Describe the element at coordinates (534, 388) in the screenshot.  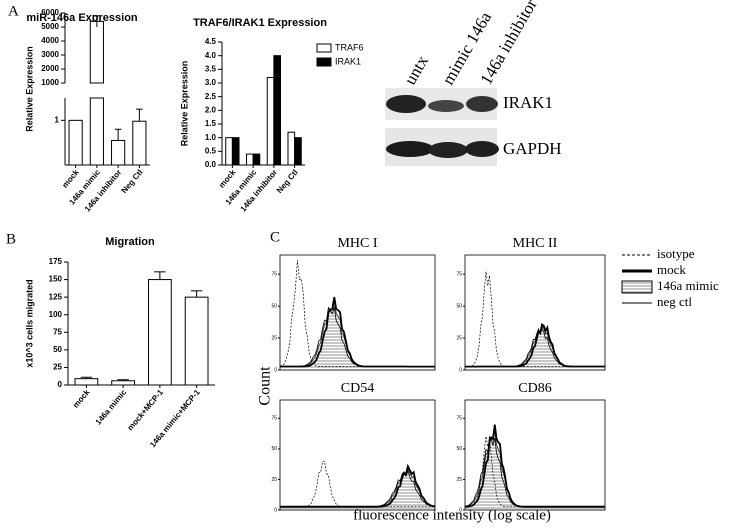
I see `flow-panel-title: CD86` at that location.